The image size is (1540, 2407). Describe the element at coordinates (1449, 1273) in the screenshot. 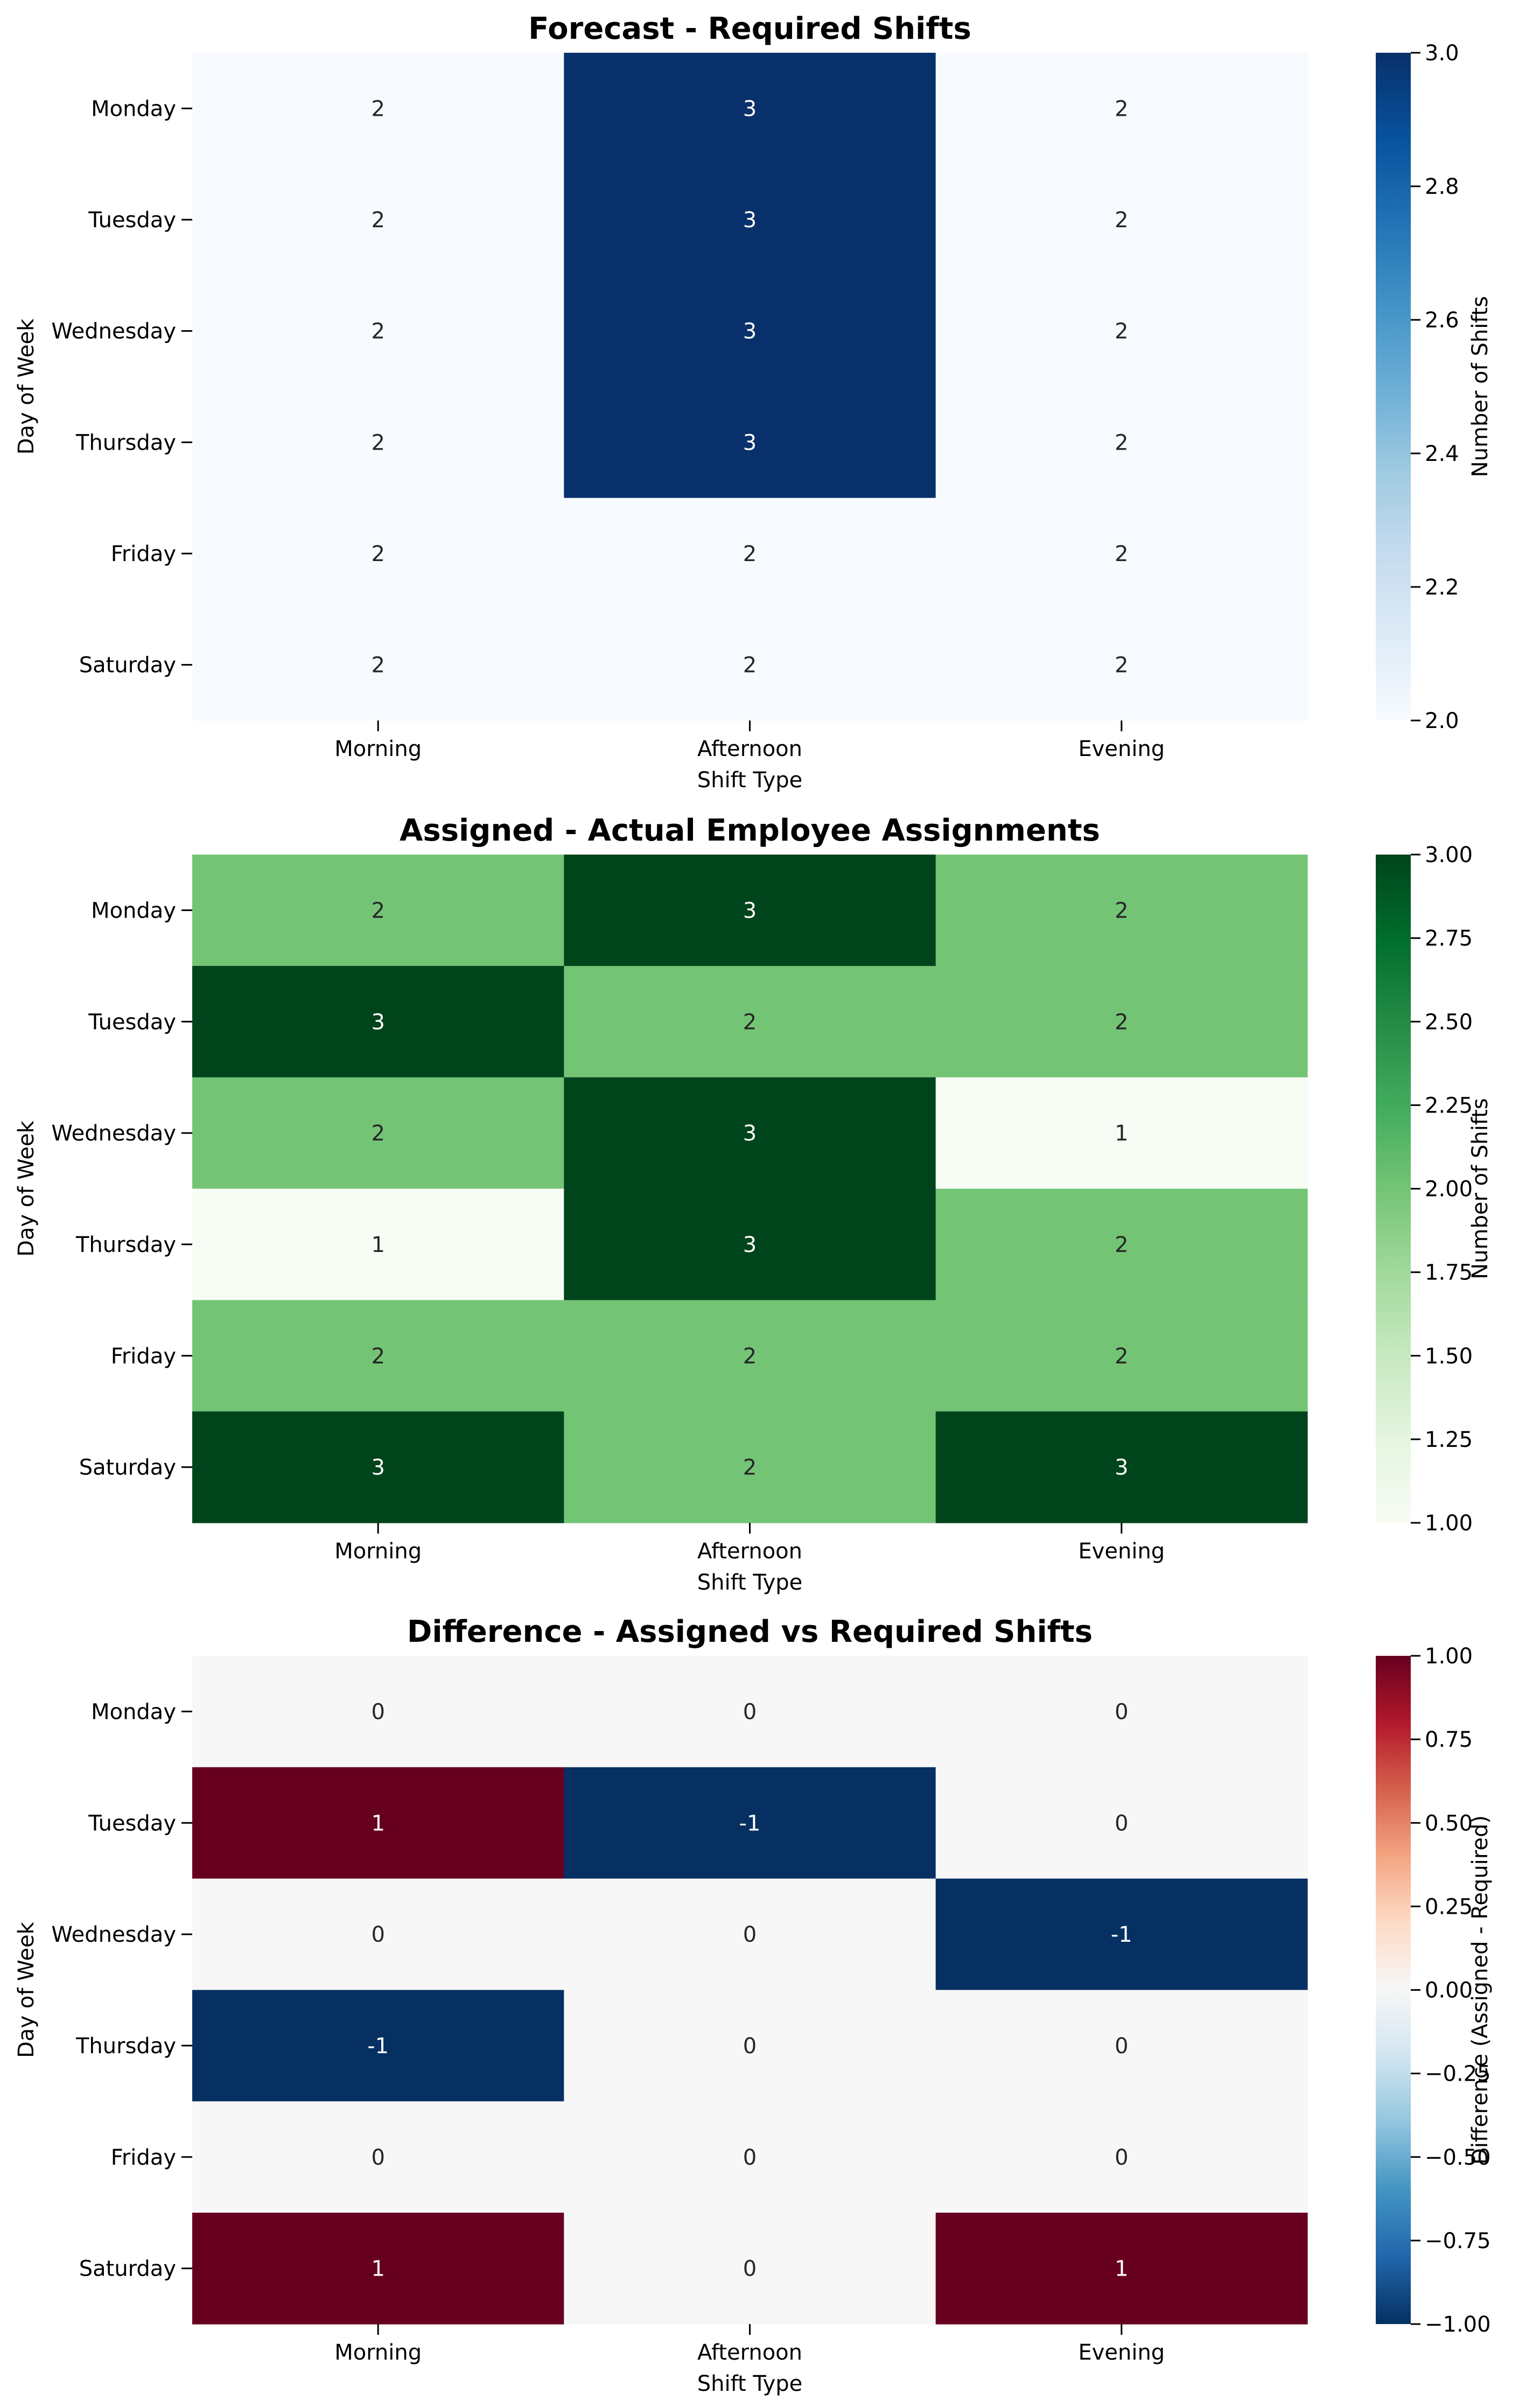

I see `colorbar-tick-label: 1.75` at that location.